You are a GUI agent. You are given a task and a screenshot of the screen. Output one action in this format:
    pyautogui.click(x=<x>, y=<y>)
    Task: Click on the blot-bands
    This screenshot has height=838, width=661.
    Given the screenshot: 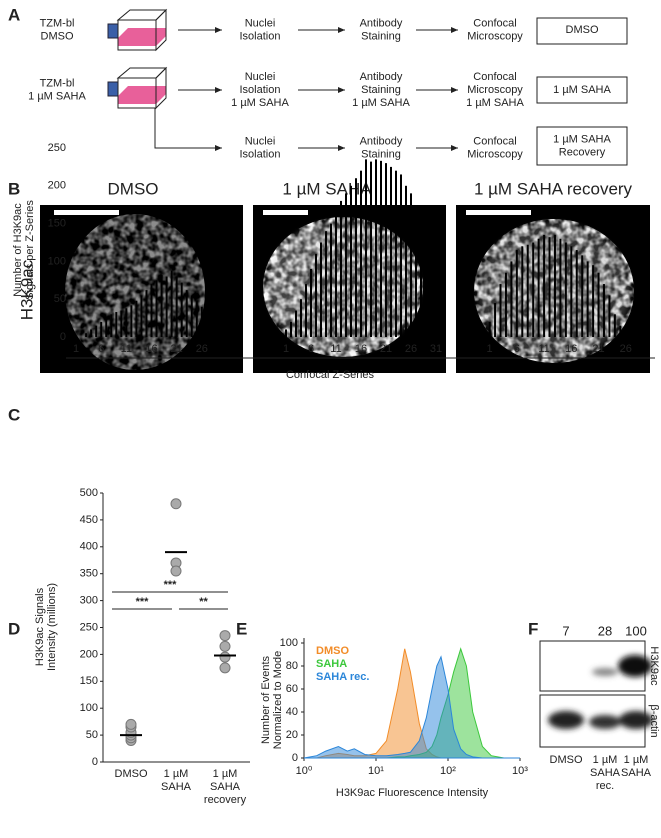 What is the action you would take?
    pyautogui.click(x=600, y=692)
    